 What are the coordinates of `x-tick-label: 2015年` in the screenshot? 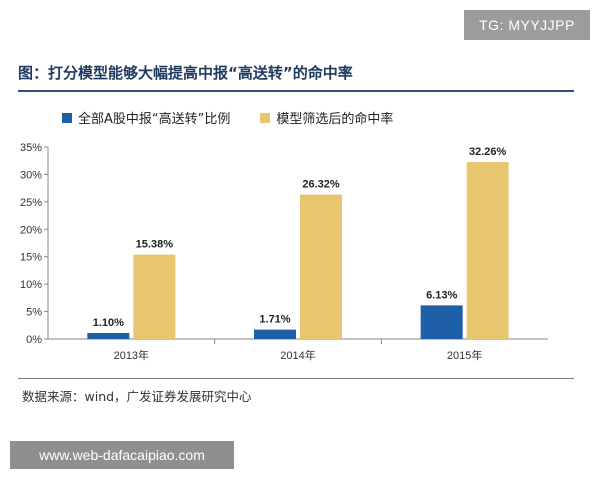 It's located at (464, 355).